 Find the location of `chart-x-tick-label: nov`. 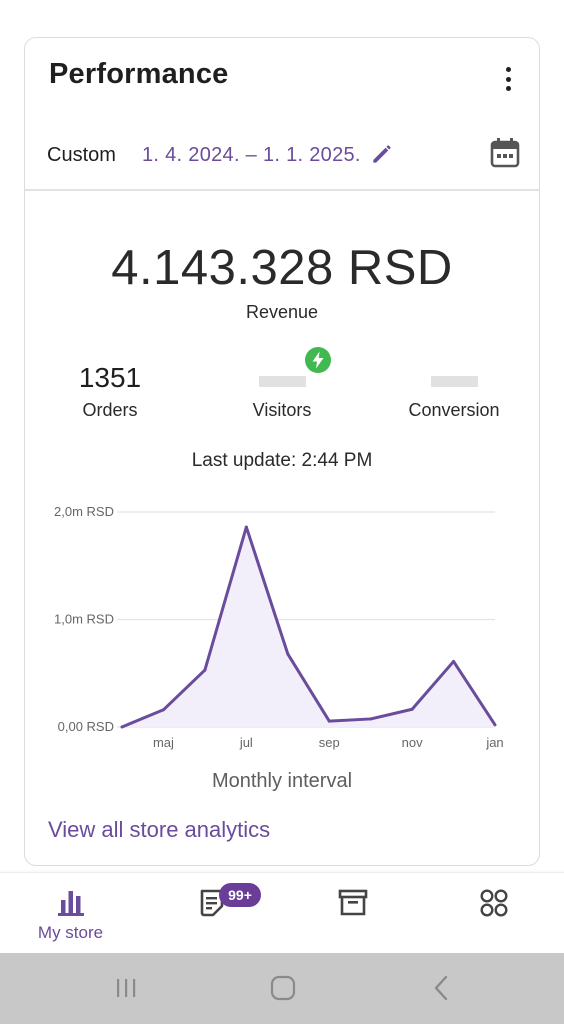

chart-x-tick-label: nov is located at coordinates (412, 742).